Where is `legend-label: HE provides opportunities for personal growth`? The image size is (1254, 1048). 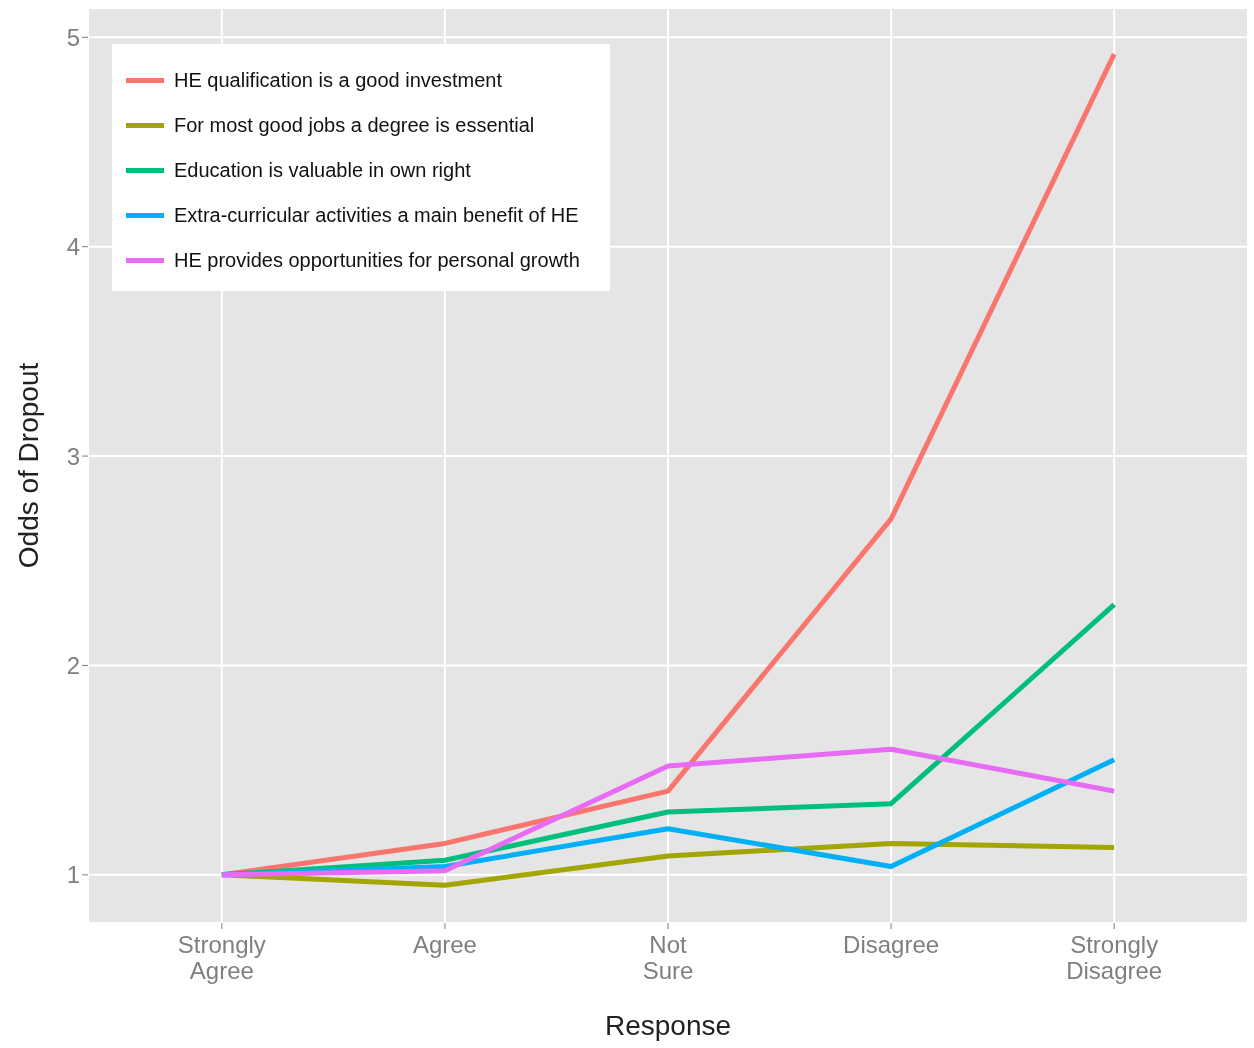 legend-label: HE provides opportunities for personal growth is located at coordinates (377, 260).